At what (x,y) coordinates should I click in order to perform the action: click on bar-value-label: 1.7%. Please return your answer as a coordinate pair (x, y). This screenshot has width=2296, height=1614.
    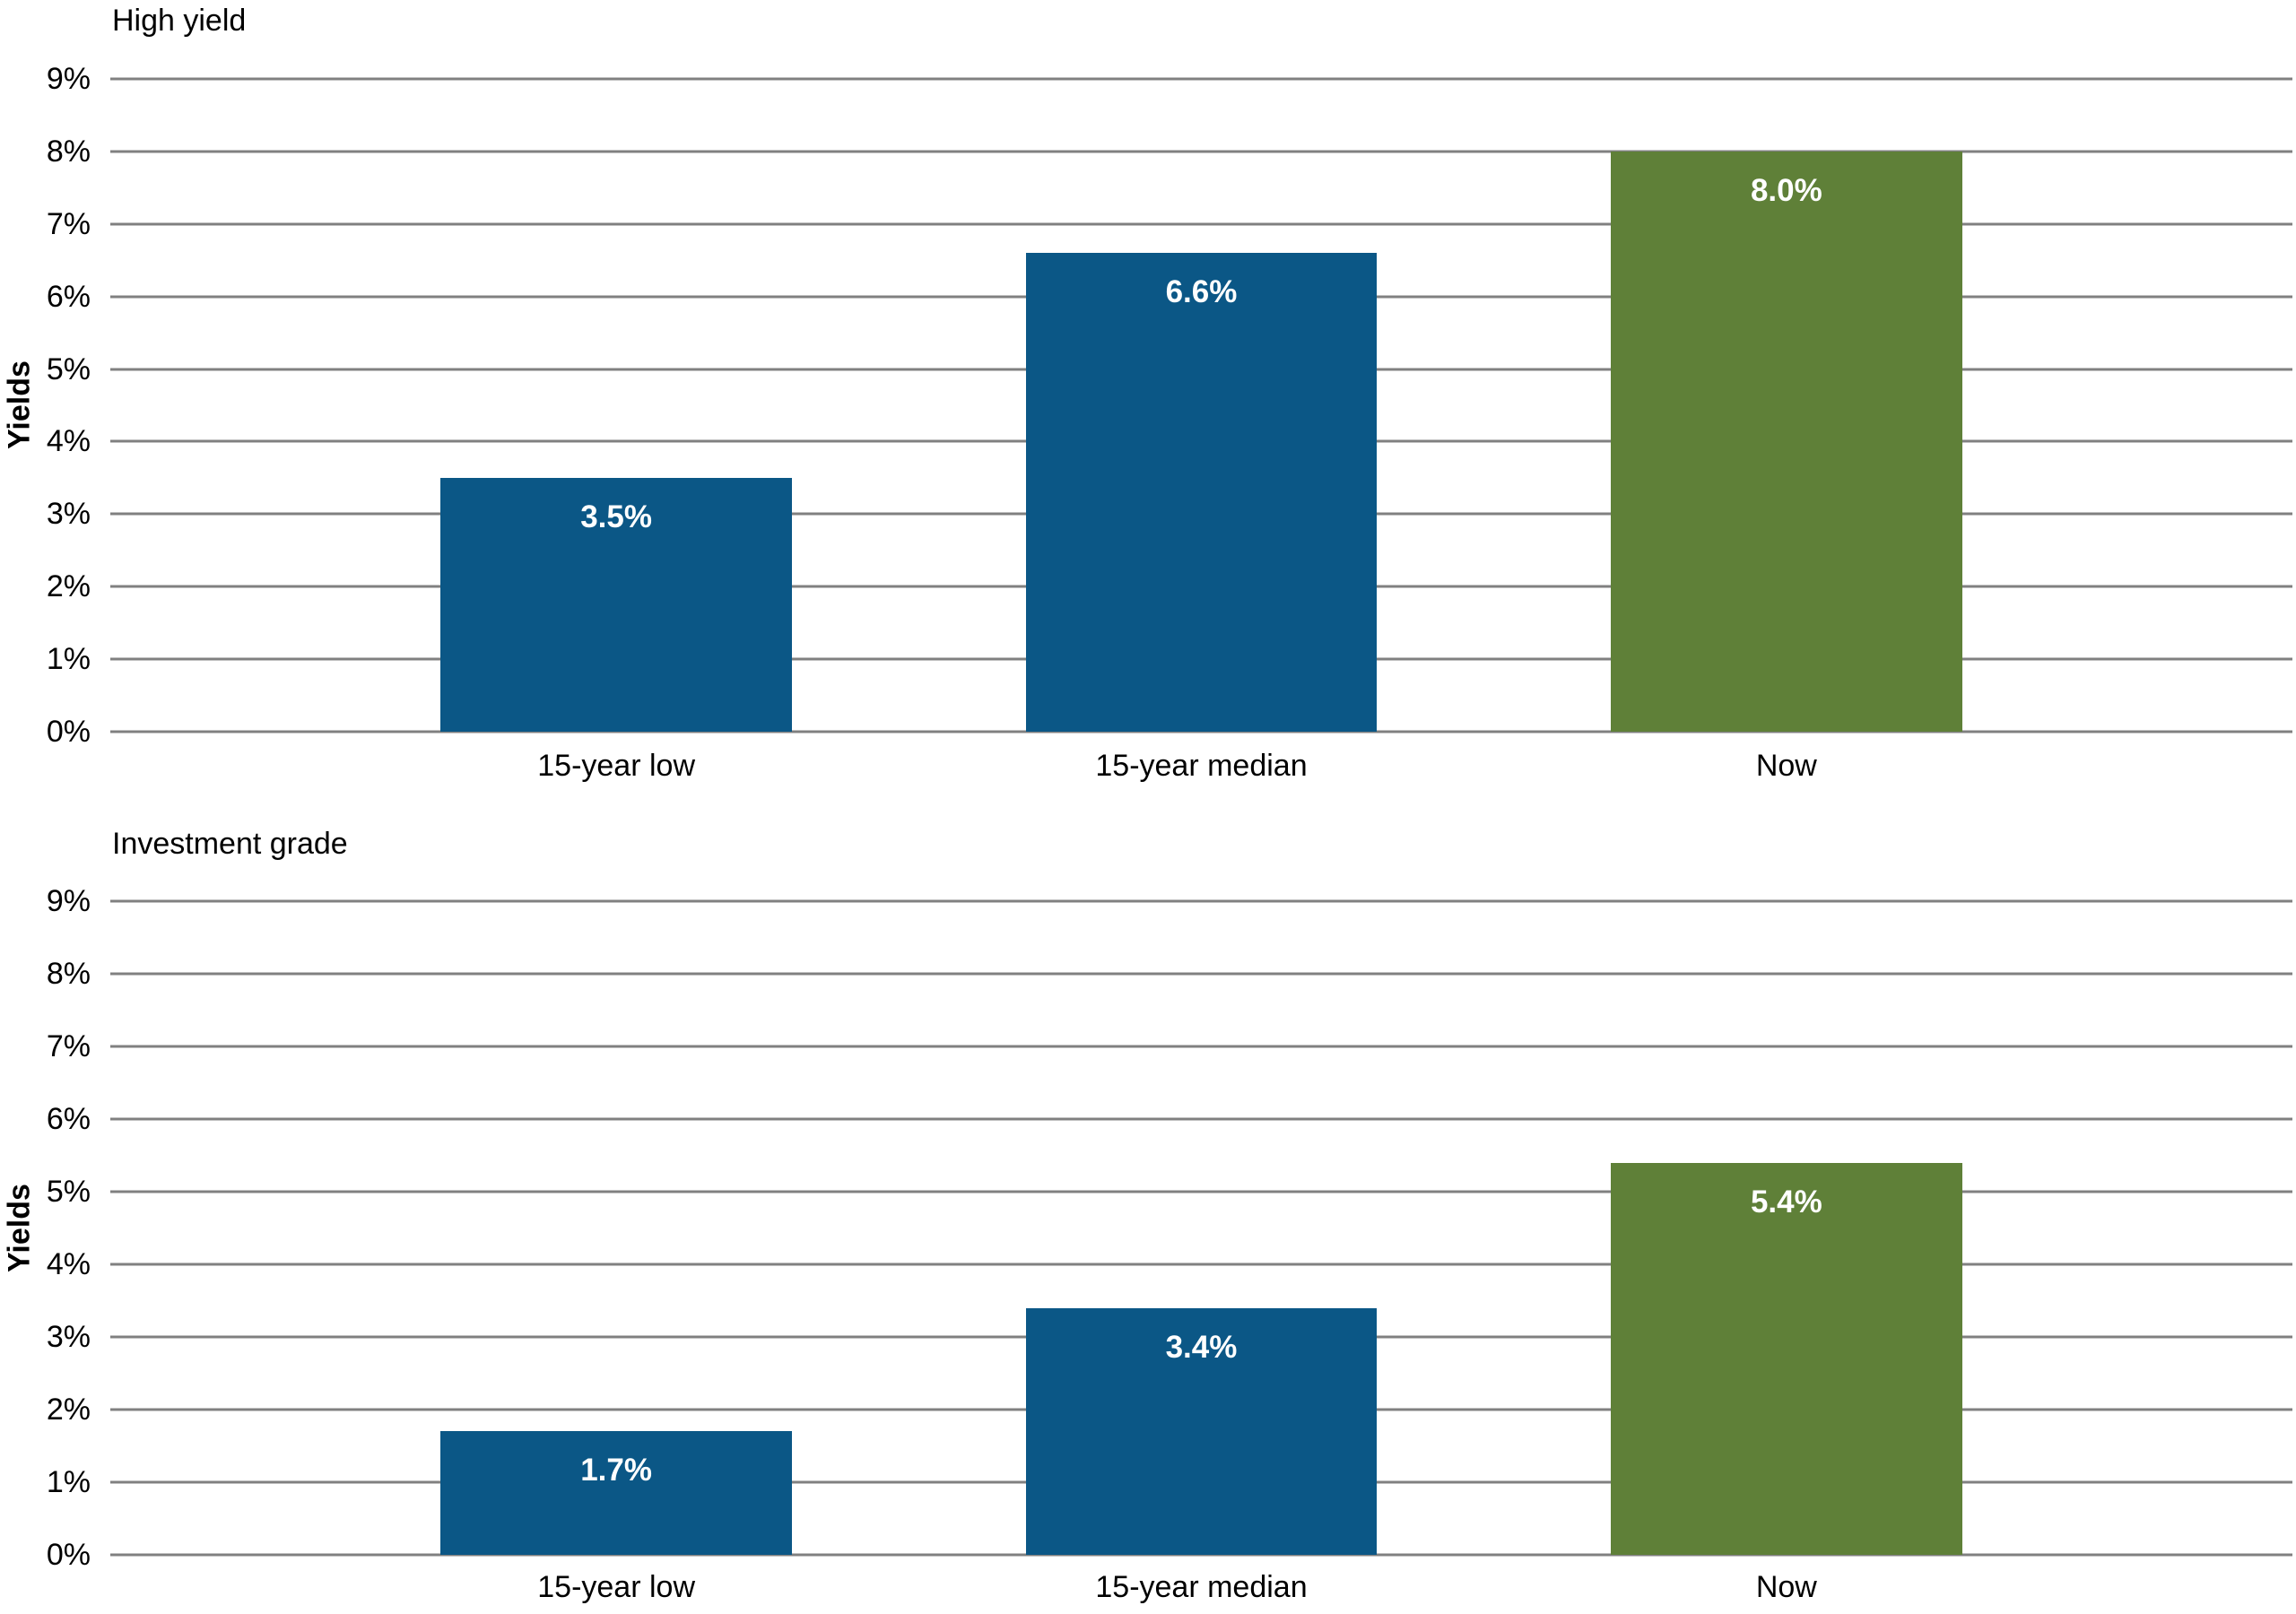
    Looking at the image, I should click on (616, 1470).